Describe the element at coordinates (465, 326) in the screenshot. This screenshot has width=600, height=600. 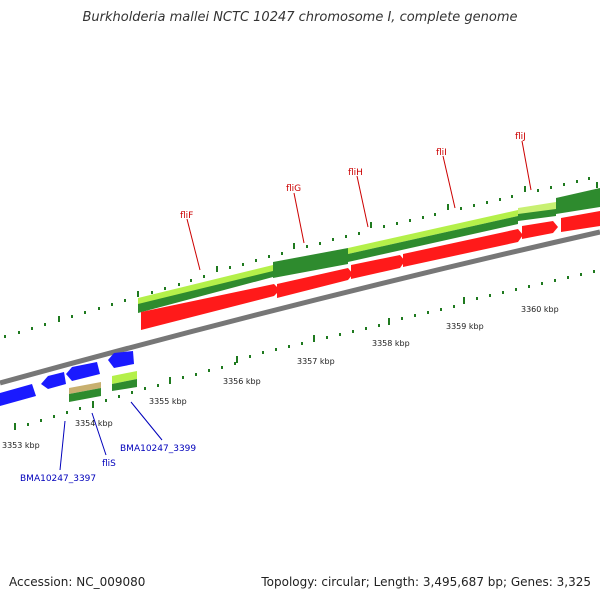
I see `tick-label-3359: 3359 kbp` at that location.